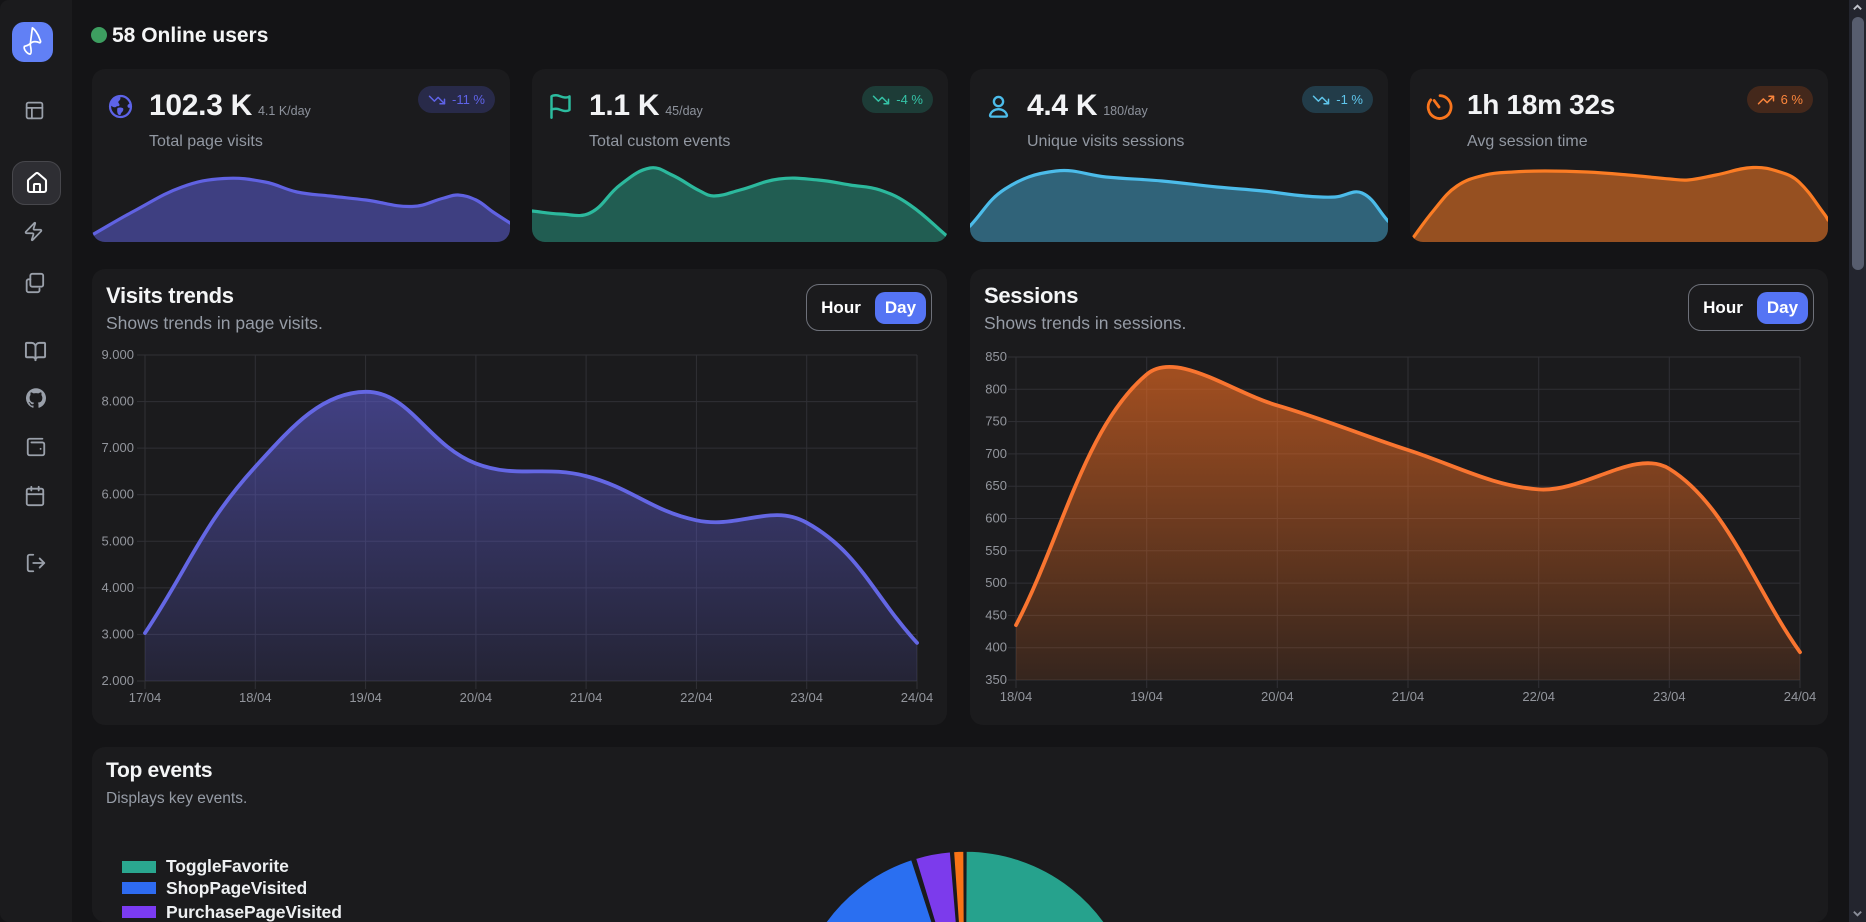  Describe the element at coordinates (145, 697) in the screenshot. I see `svg-text: 17/04` at that location.